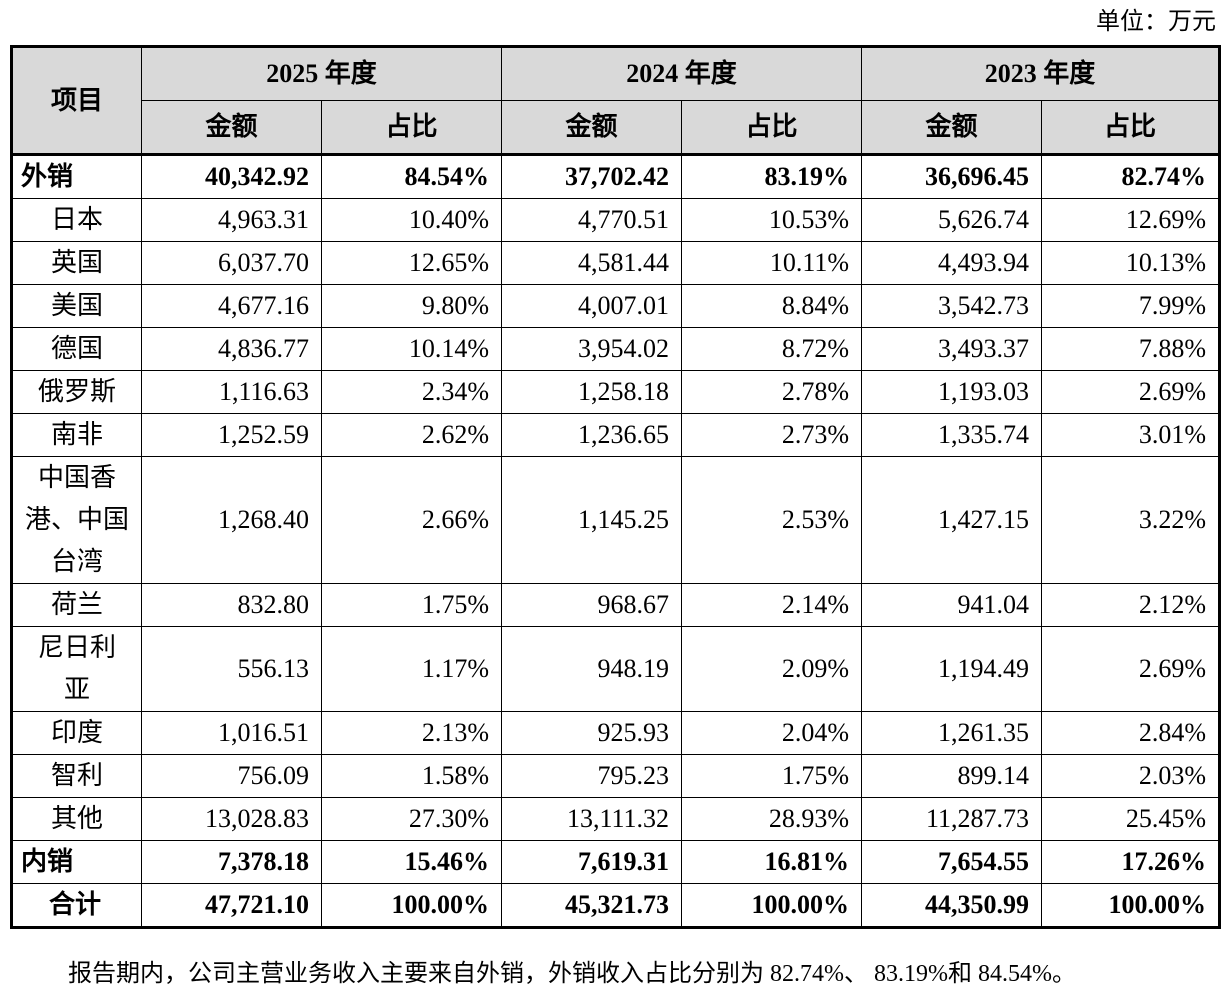  I want to click on header-row-subcolumns: 金额 占比 金额 占比 金额 占比, so click(616, 127).